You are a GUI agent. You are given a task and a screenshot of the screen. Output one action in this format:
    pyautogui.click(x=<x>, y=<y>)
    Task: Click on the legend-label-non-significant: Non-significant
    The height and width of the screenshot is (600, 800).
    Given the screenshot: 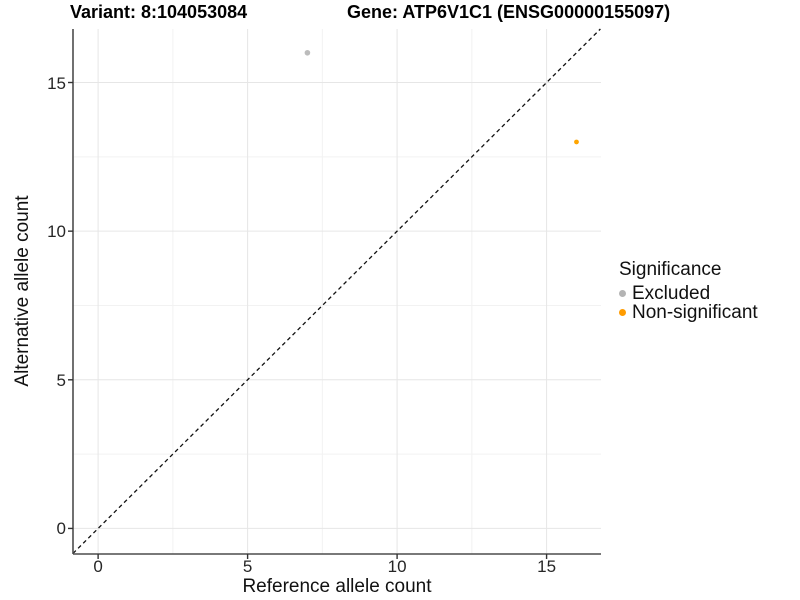 What is the action you would take?
    pyautogui.click(x=695, y=312)
    